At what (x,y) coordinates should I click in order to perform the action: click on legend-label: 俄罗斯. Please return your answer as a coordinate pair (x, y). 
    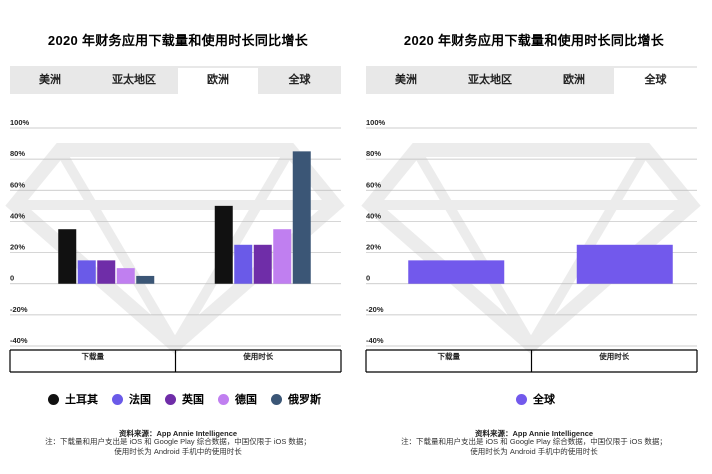
    Looking at the image, I should click on (304, 400).